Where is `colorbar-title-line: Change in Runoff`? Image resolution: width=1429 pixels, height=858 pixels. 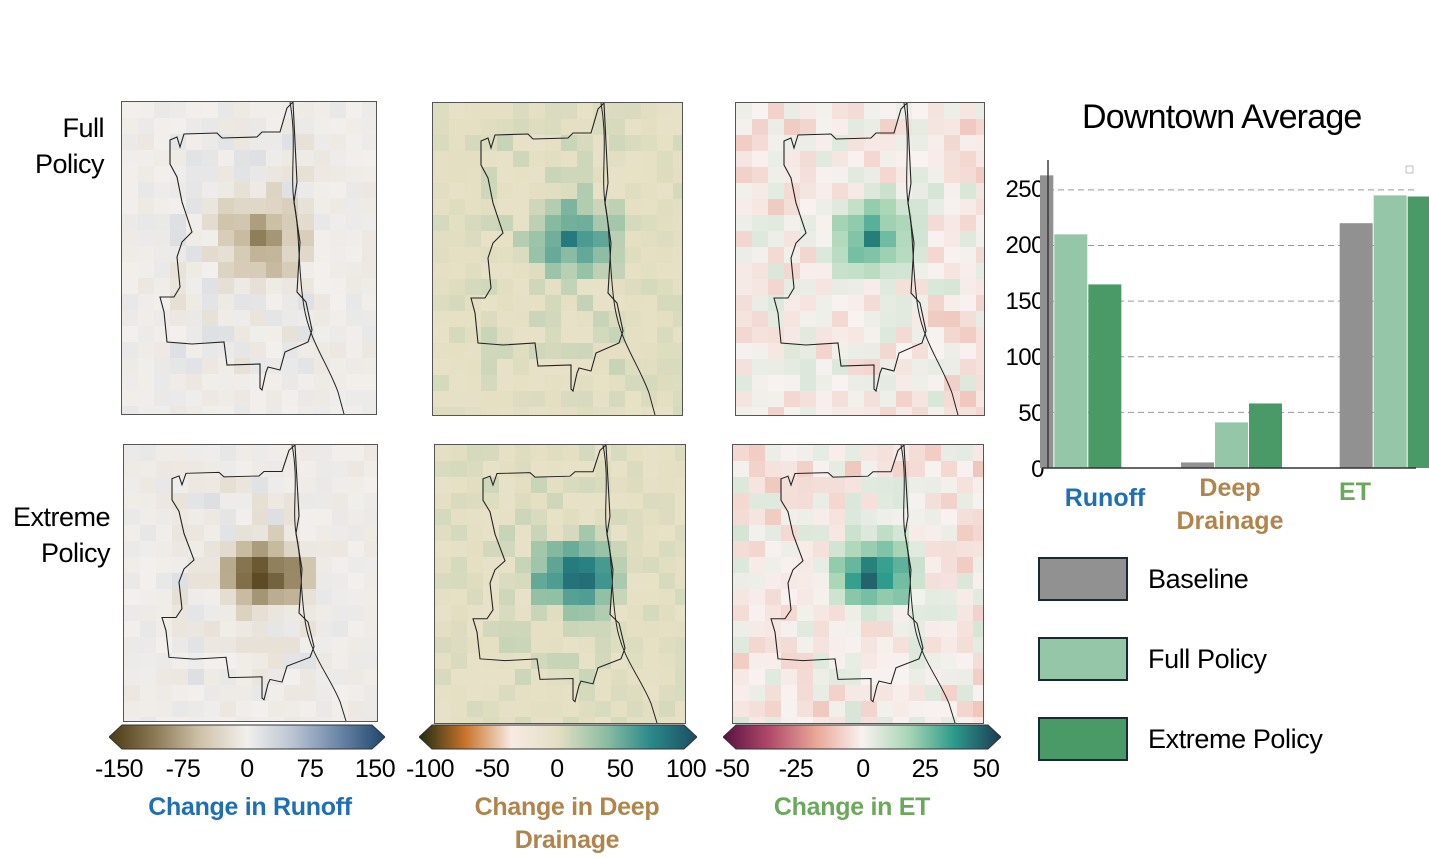
colorbar-title-line: Change in Runoff is located at coordinates (250, 807).